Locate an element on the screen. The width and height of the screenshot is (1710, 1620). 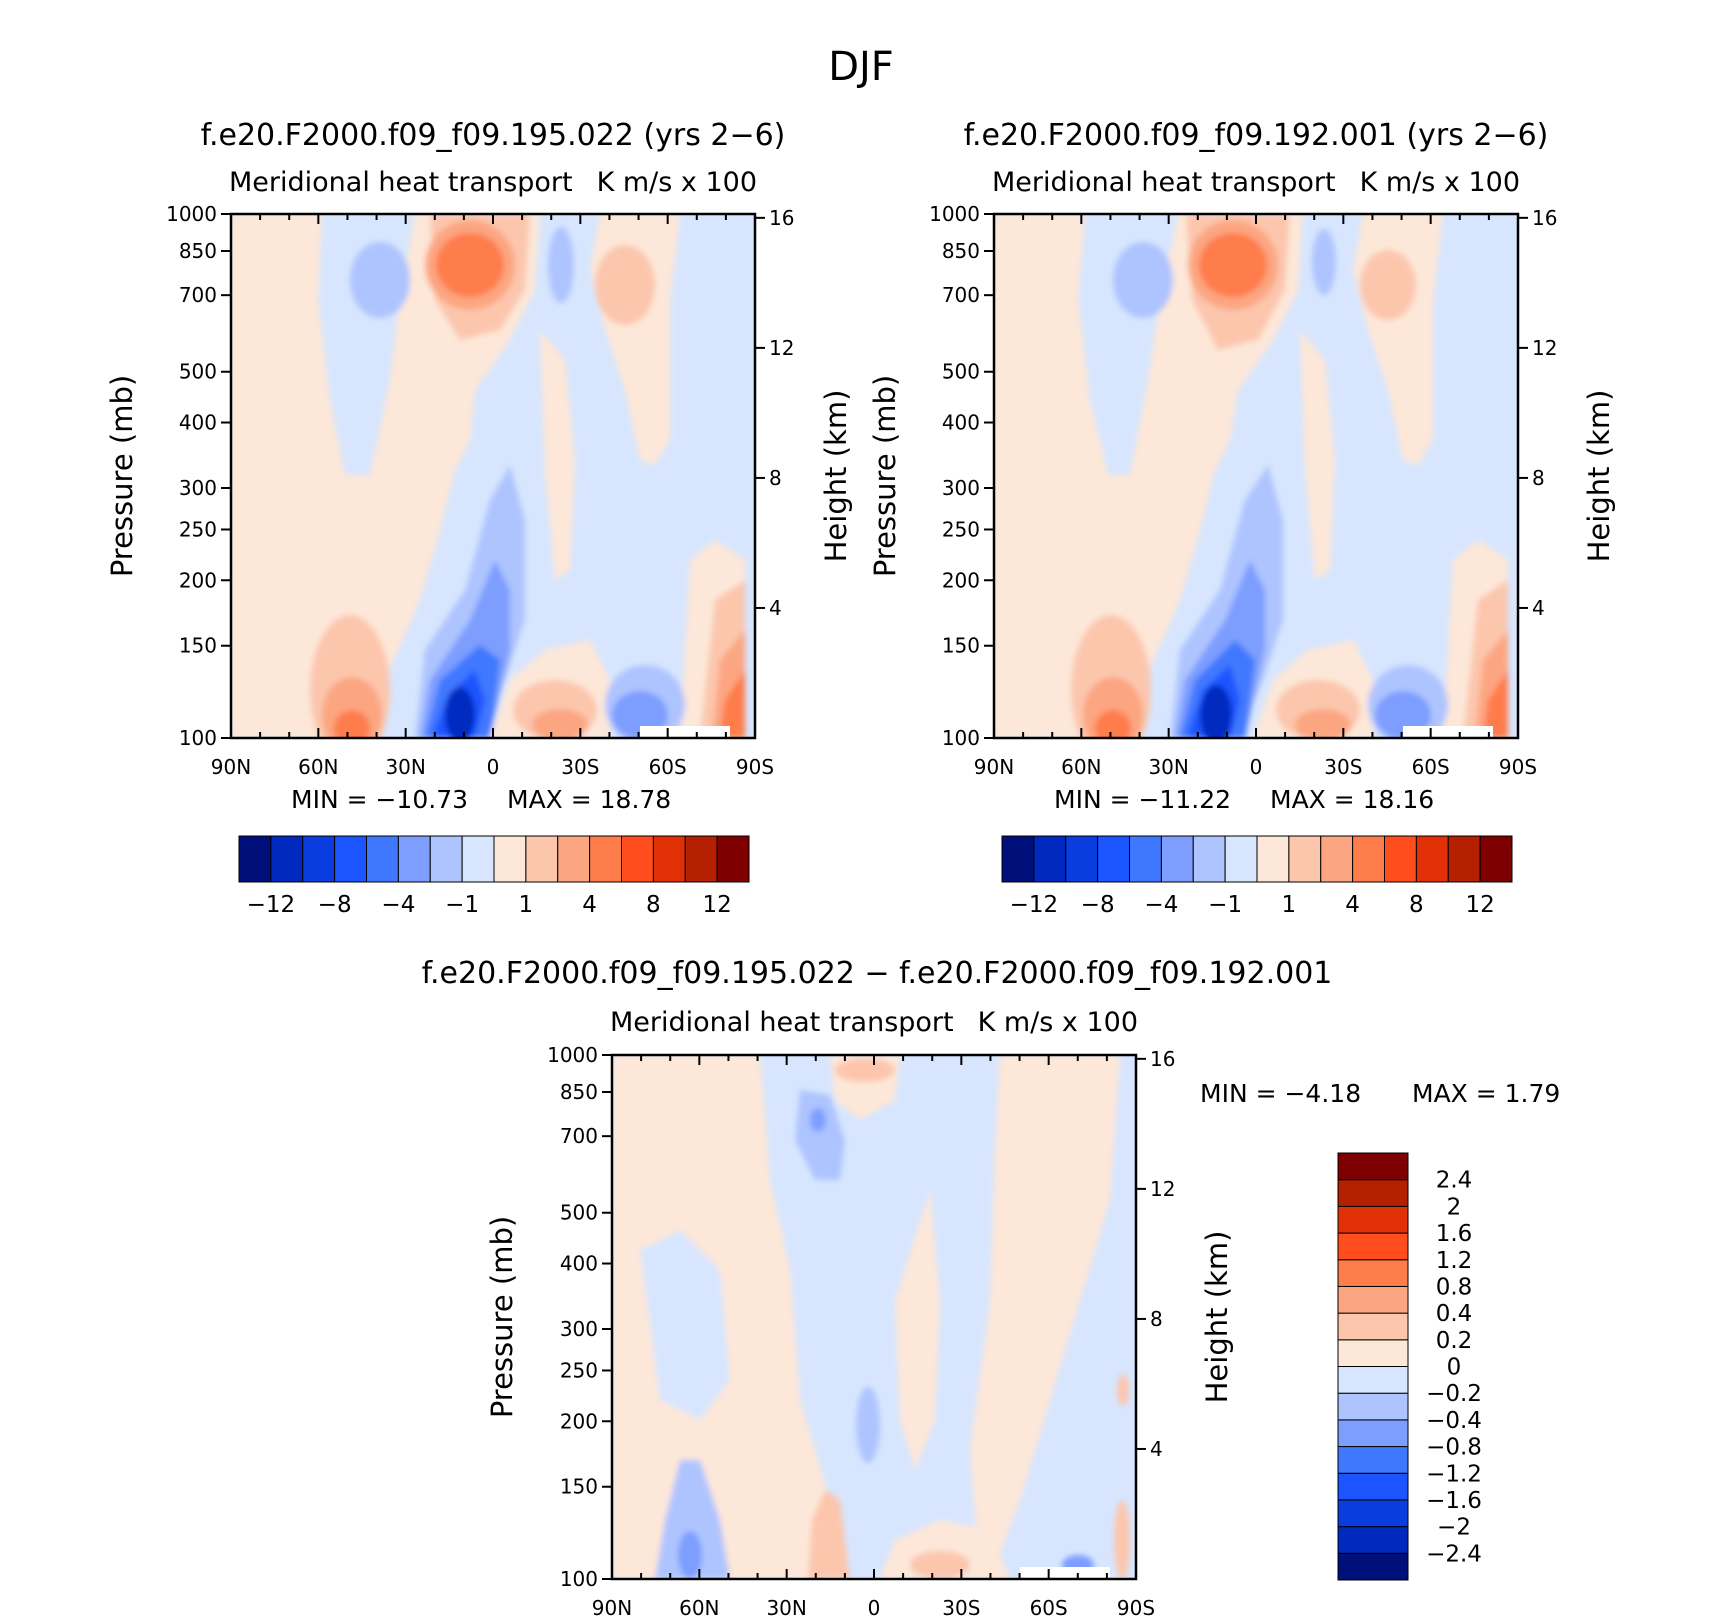
pressure-tick-label: 250 is located at coordinates (961, 529).